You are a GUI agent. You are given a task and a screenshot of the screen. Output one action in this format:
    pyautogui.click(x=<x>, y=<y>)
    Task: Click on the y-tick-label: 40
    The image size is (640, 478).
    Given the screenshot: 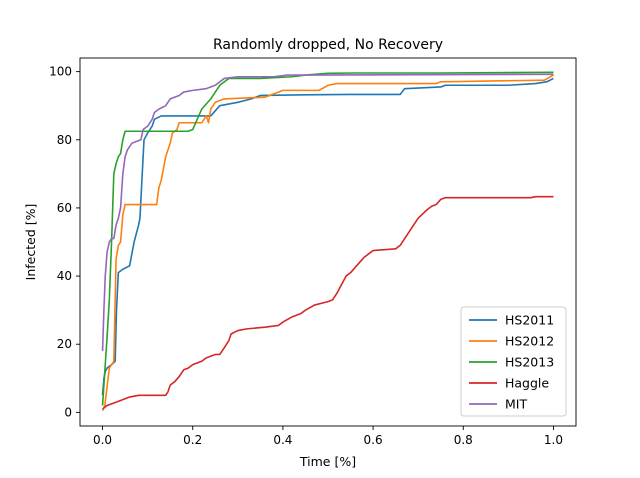 What is the action you would take?
    pyautogui.click(x=64, y=276)
    